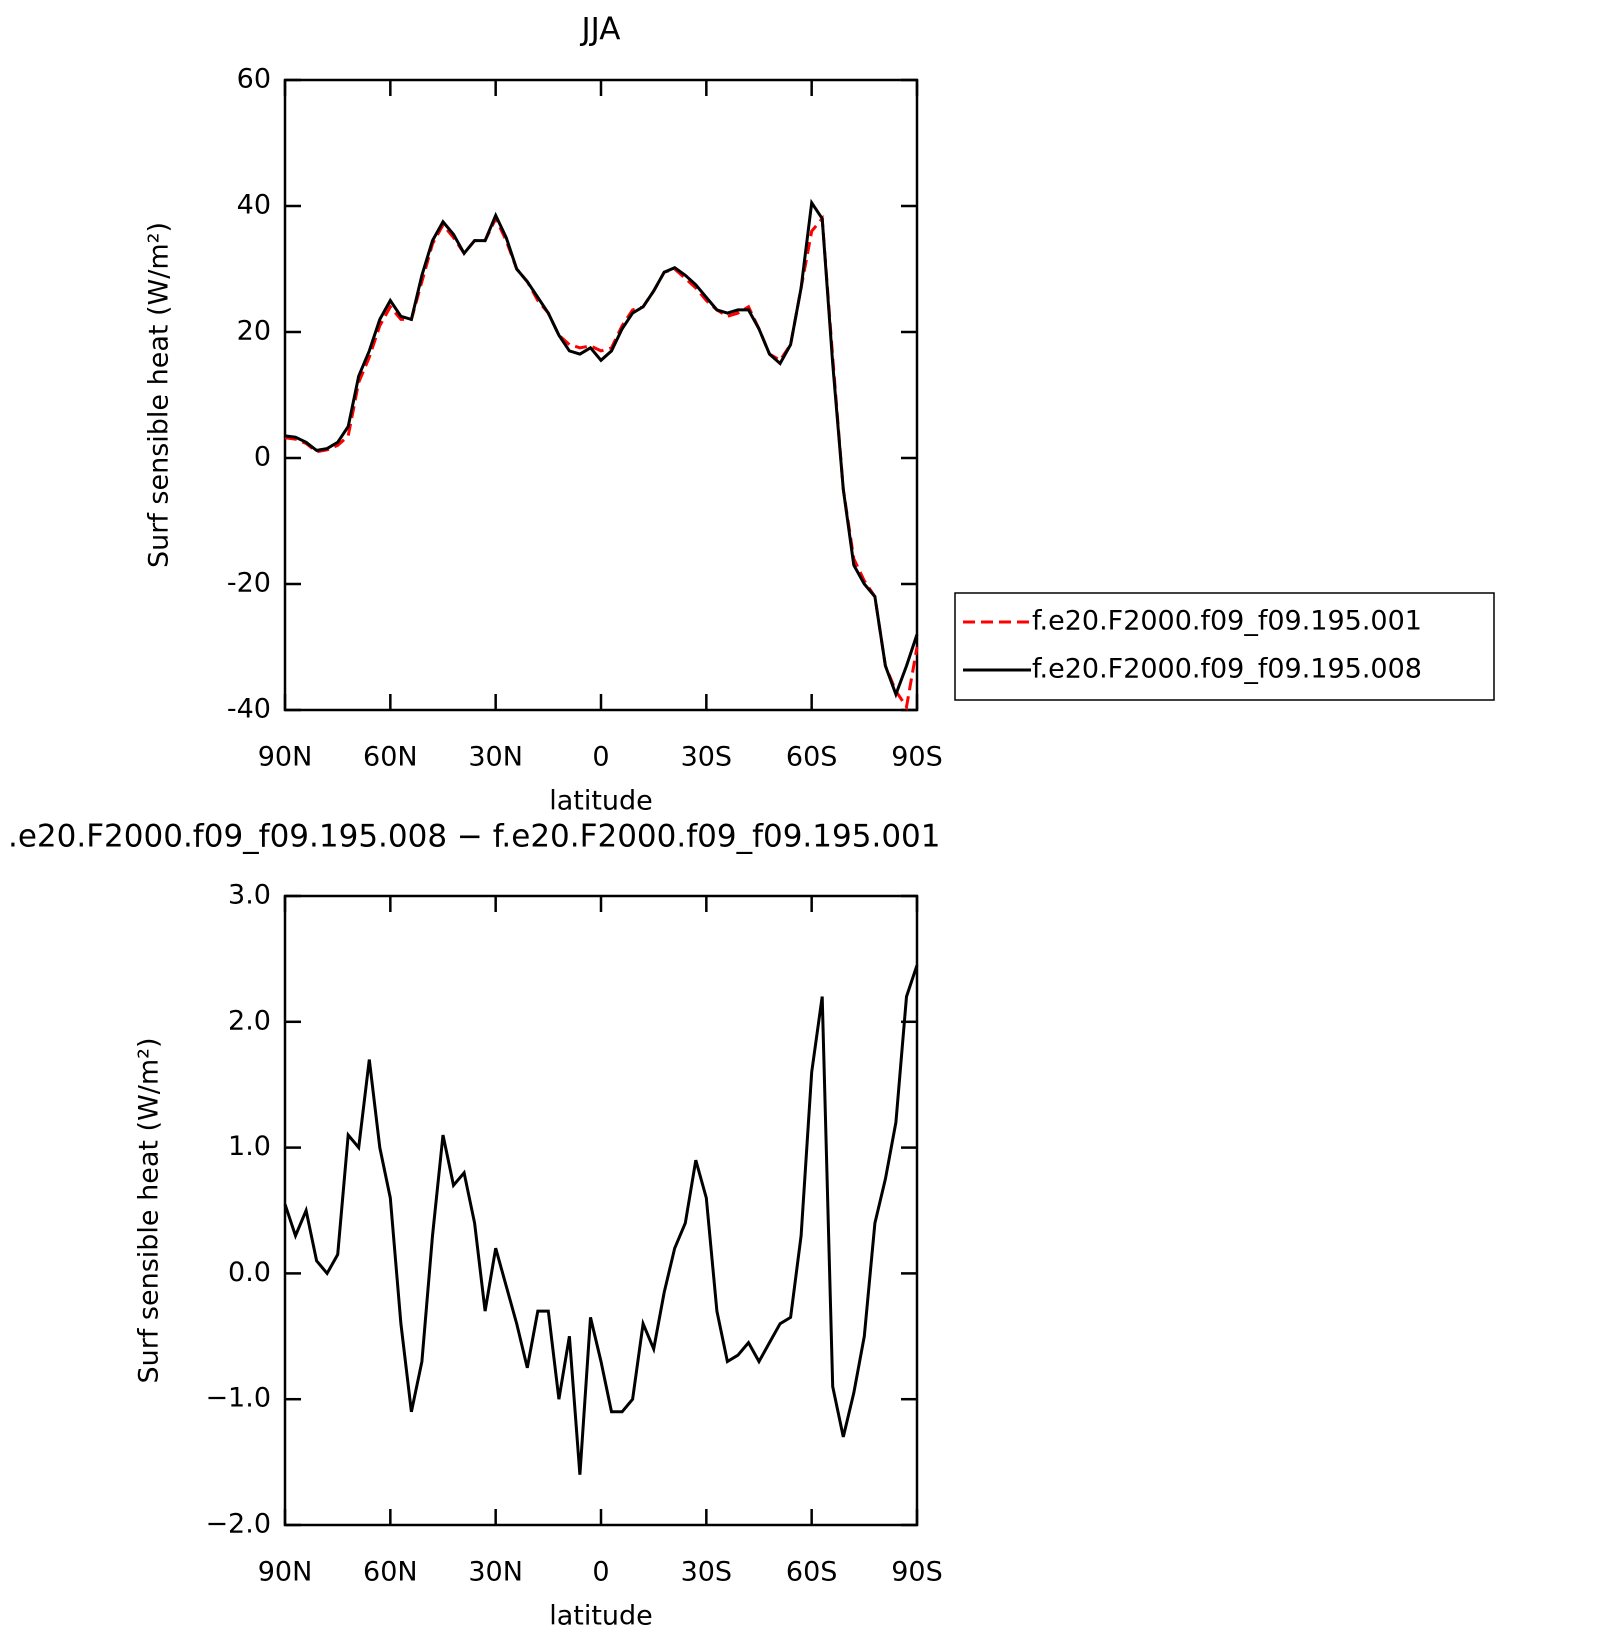 The height and width of the screenshot is (1635, 1599). What do you see at coordinates (249, 583) in the screenshot?
I see `y-tick-label: -20` at bounding box center [249, 583].